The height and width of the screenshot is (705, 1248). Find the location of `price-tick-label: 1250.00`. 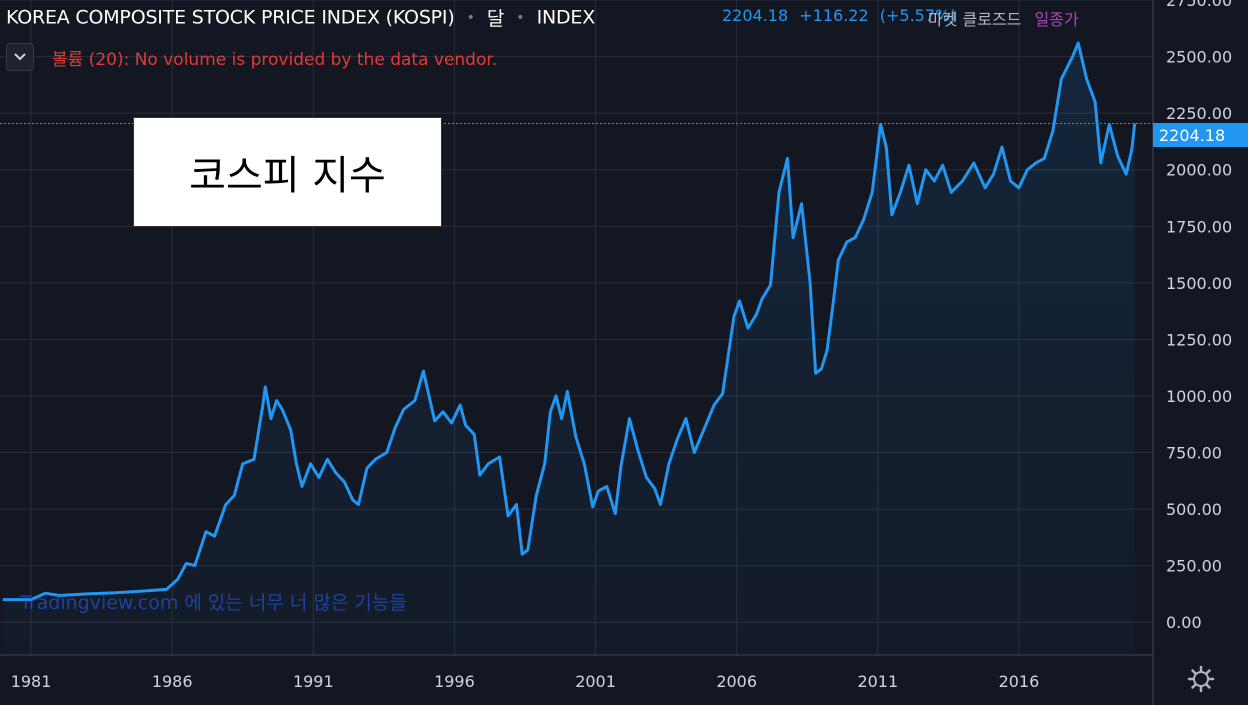

price-tick-label: 1250.00 is located at coordinates (1199, 339).